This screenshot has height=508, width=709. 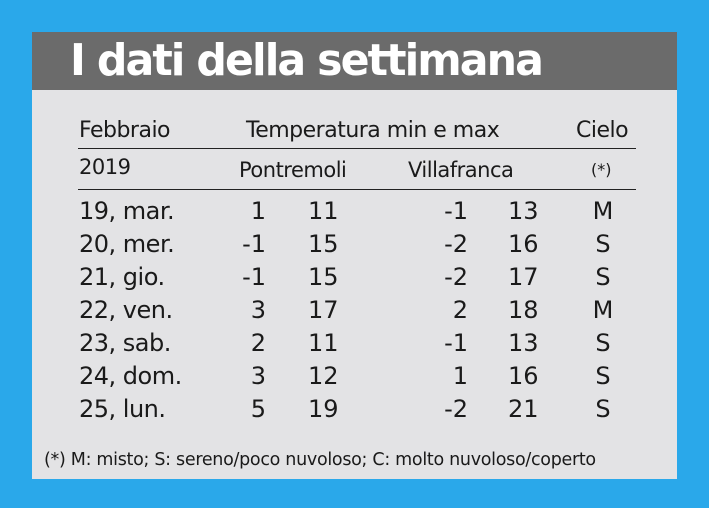 I want to click on cell-date: 21, gio., so click(x=122, y=277).